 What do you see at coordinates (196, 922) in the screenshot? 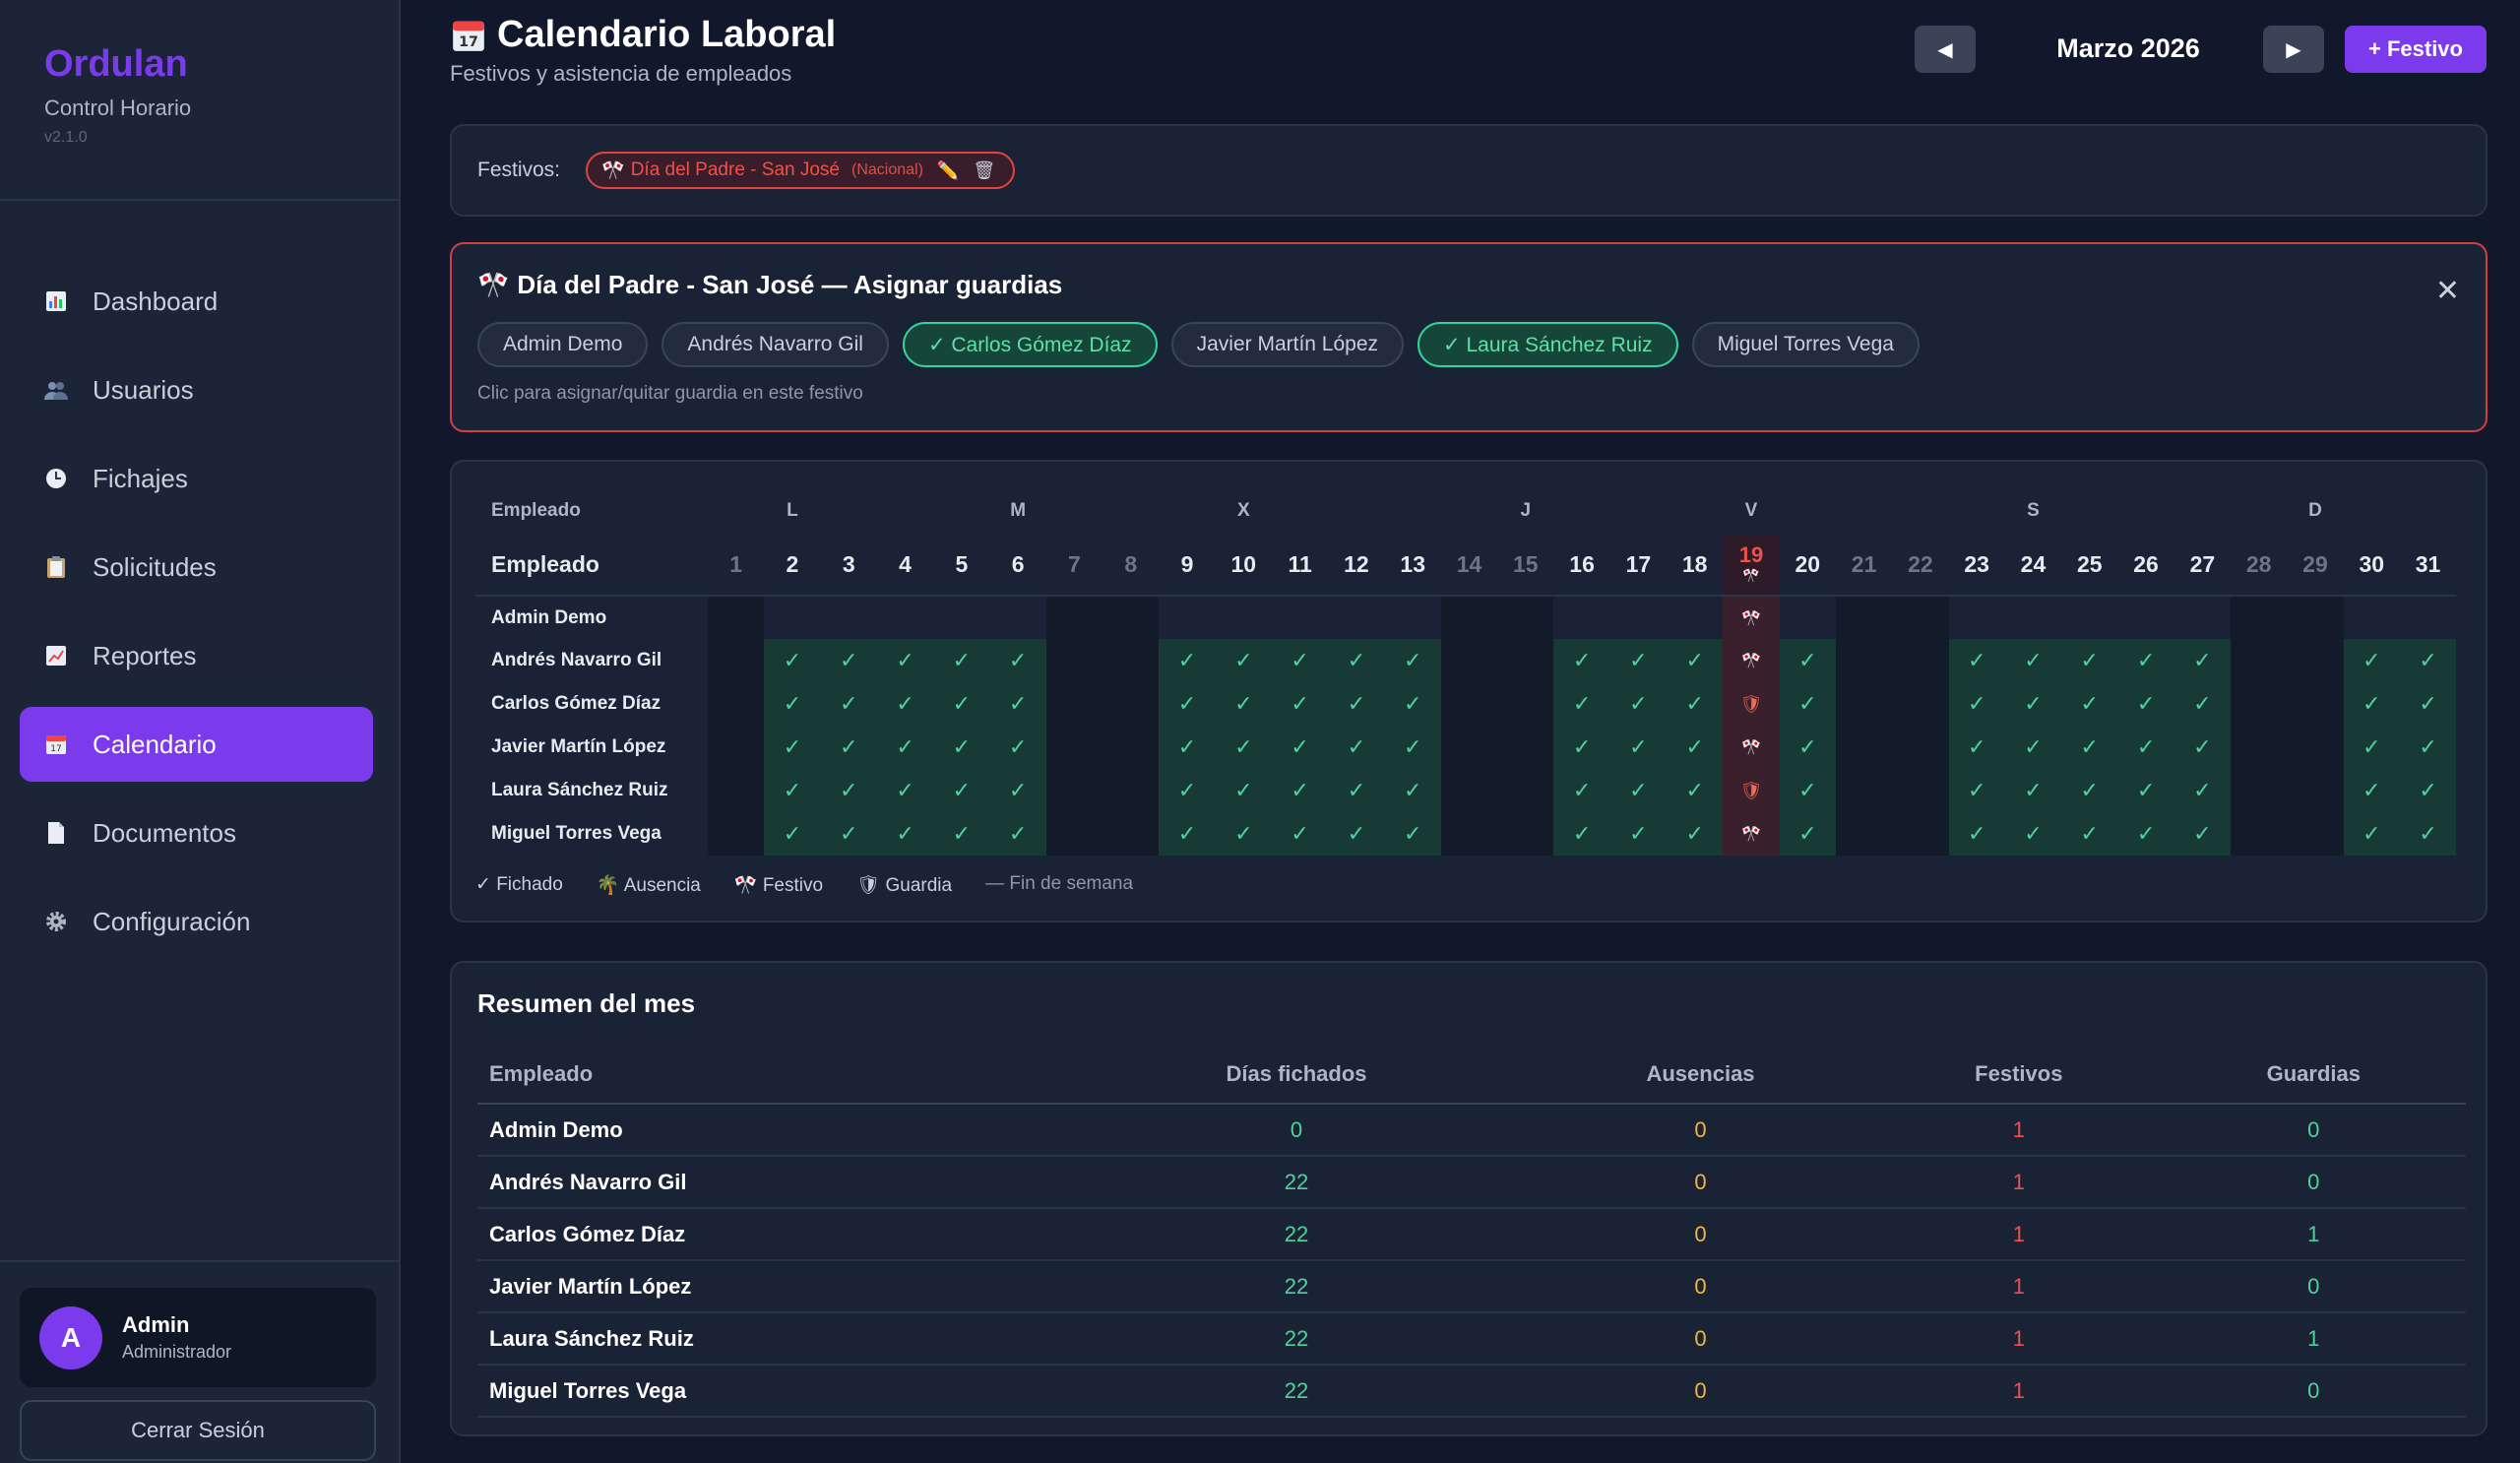
I see `sidebar-item-configuracion: Configuración` at bounding box center [196, 922].